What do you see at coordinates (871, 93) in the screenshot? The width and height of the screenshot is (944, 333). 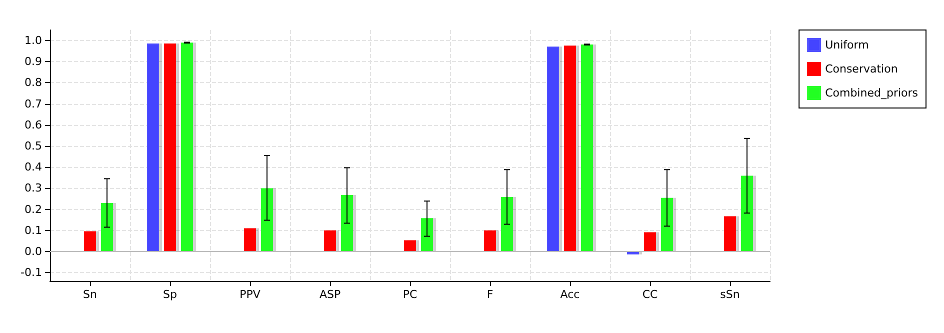 I see `legend-label: Combined_priors` at bounding box center [871, 93].